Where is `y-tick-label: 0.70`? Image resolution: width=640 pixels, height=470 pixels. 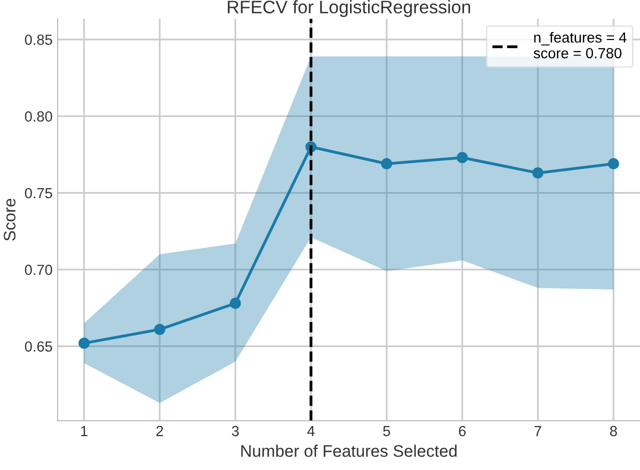 y-tick-label: 0.70 is located at coordinates (38, 269).